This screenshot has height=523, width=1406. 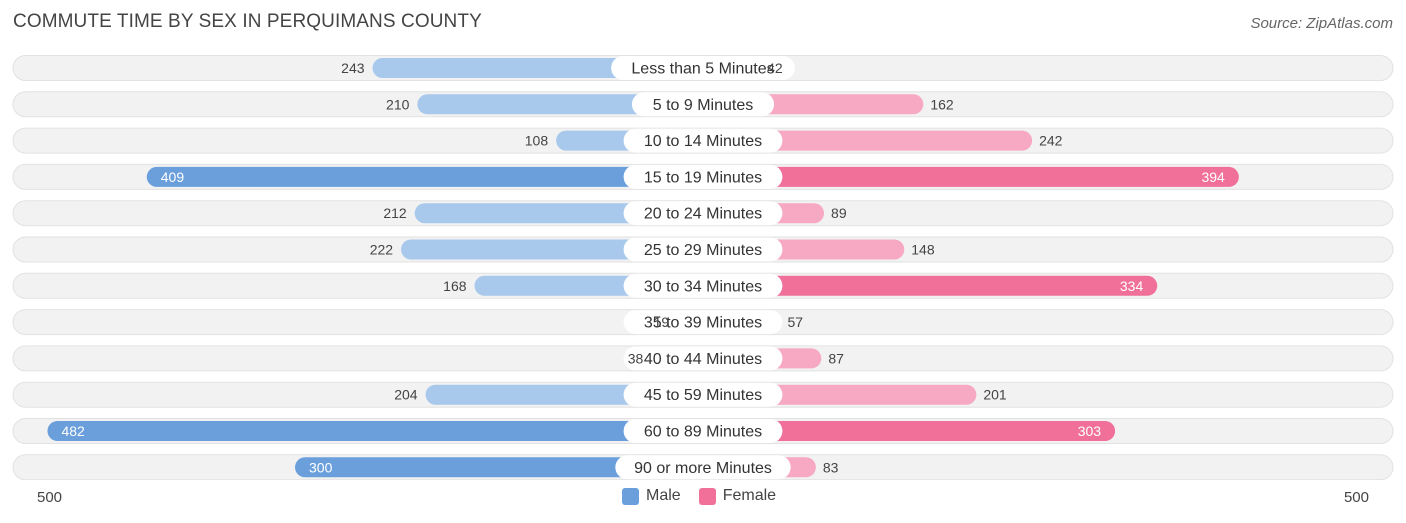 What do you see at coordinates (836, 358) in the screenshot?
I see `value-label-female: 87` at bounding box center [836, 358].